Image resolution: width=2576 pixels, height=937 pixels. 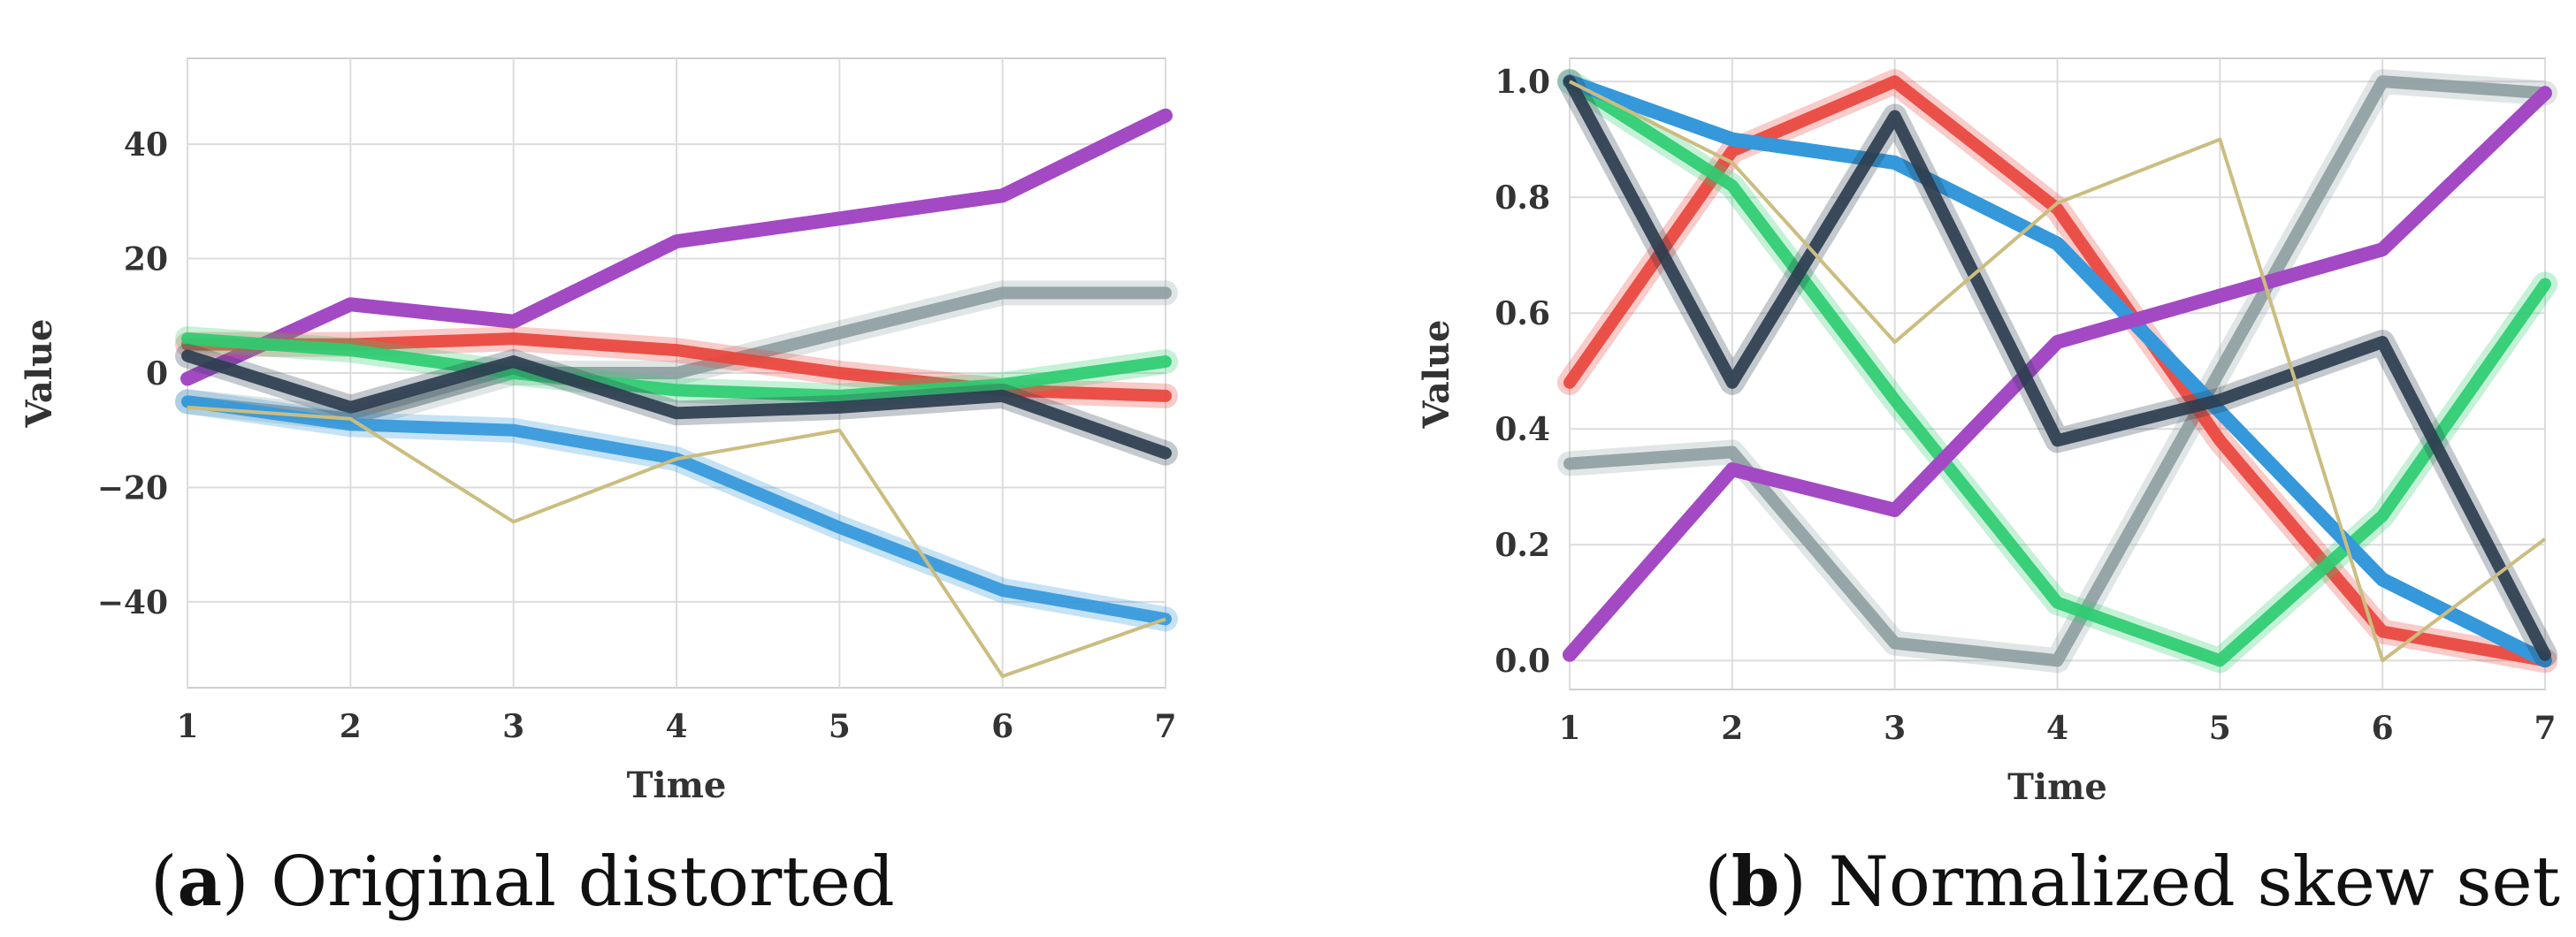 I want to click on y-tick-label: 1.0, so click(x=1522, y=82).